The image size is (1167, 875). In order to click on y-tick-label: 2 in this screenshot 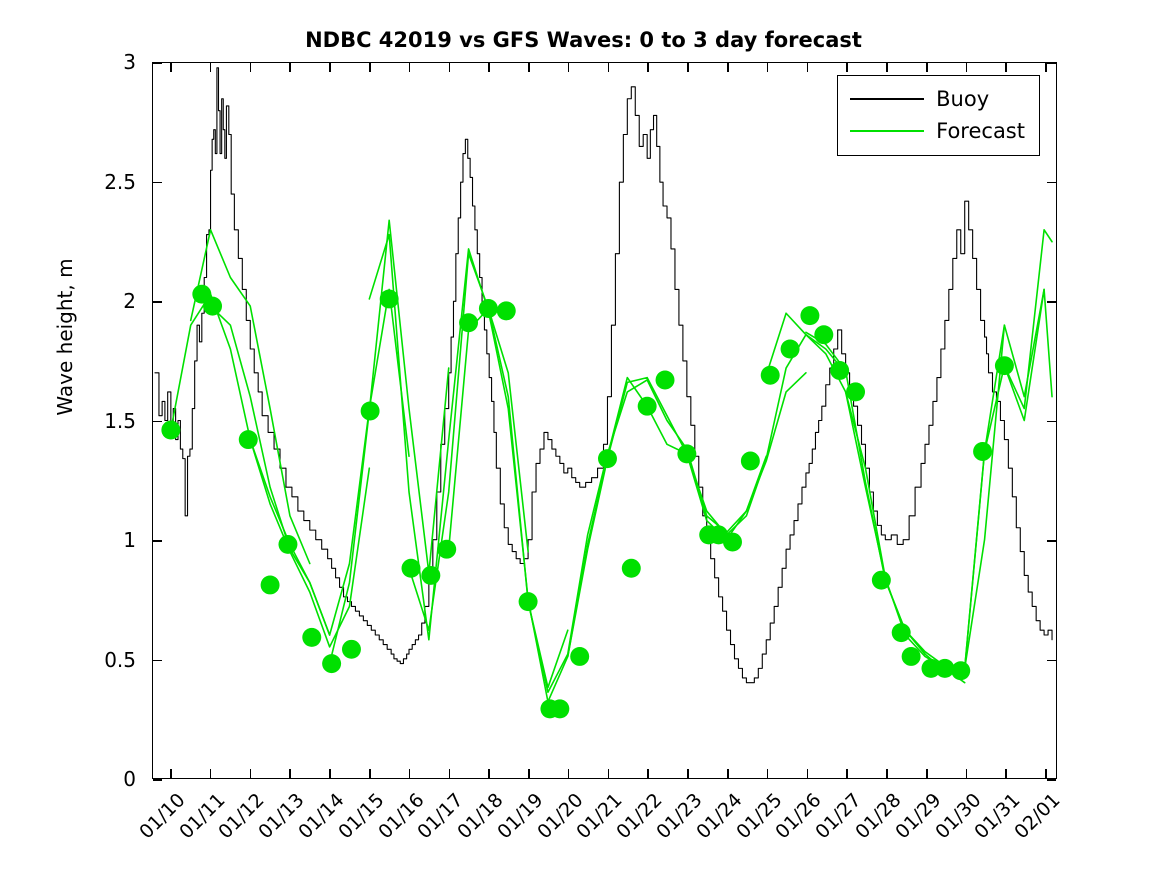, I will do `click(129, 301)`.